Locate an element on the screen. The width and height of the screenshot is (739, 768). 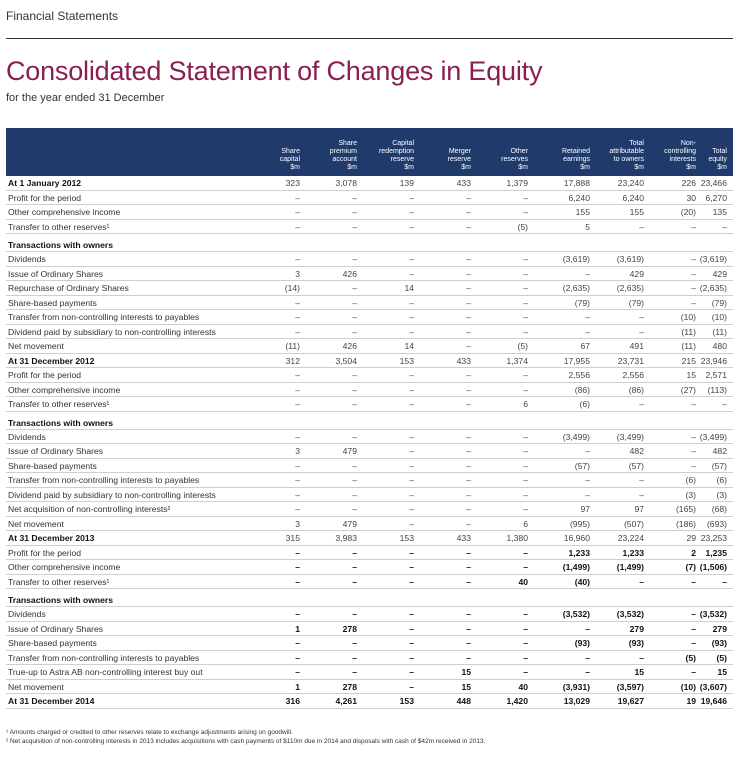
row-label: Repurchase of Ordinary Shares is located at coordinates (68, 288).